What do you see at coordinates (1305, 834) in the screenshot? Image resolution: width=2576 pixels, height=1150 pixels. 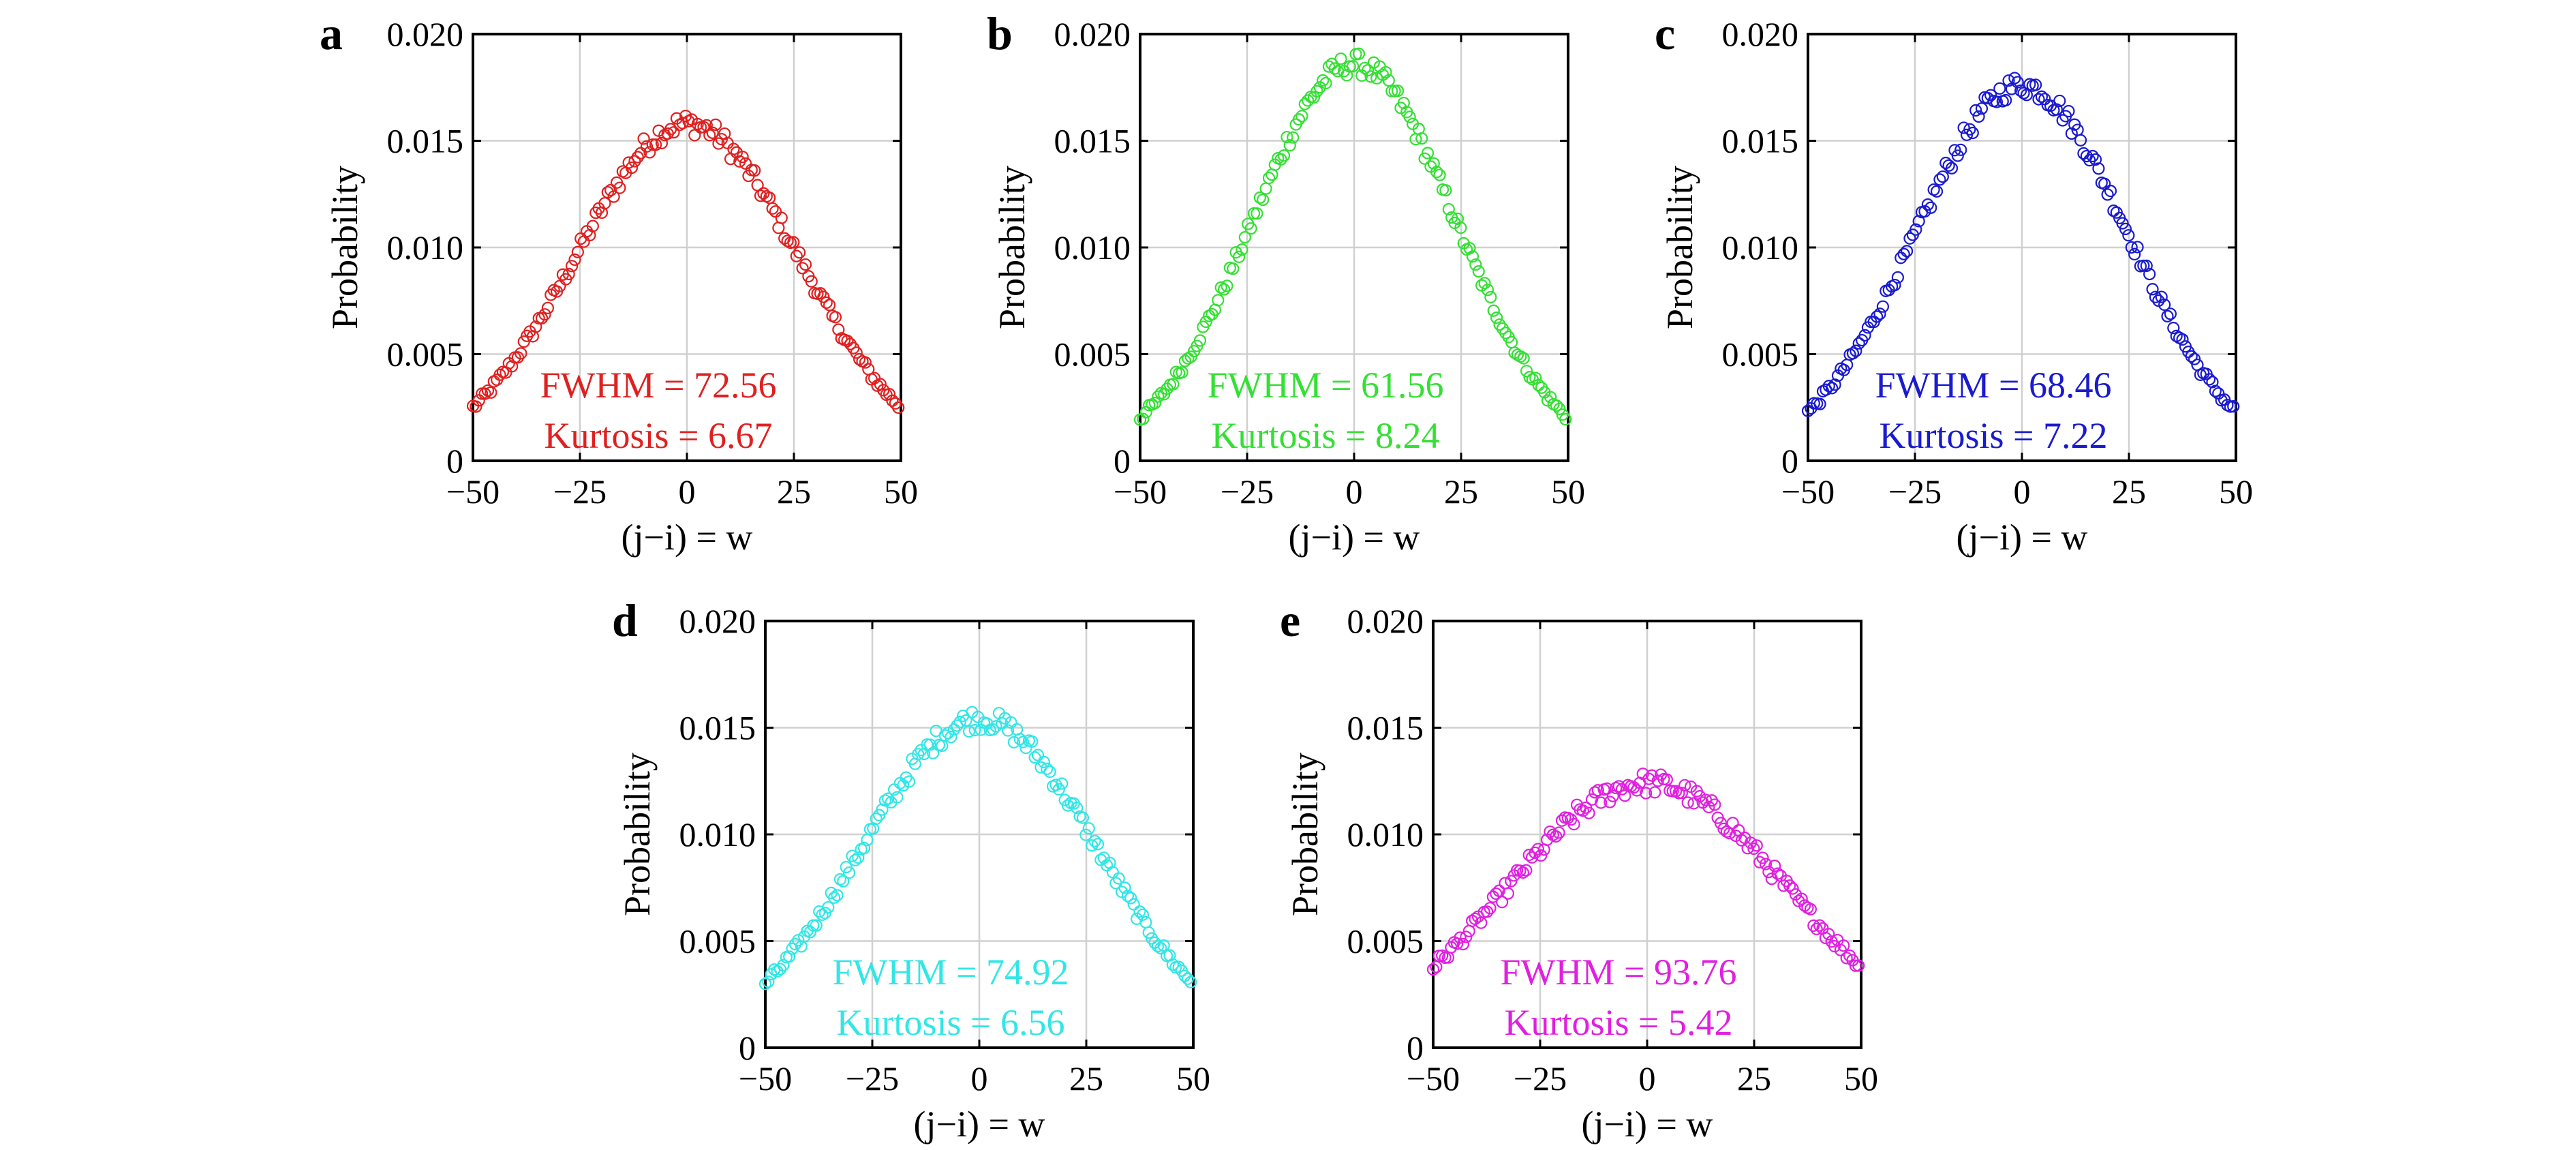 I see `y-axis-label: Probability` at bounding box center [1305, 834].